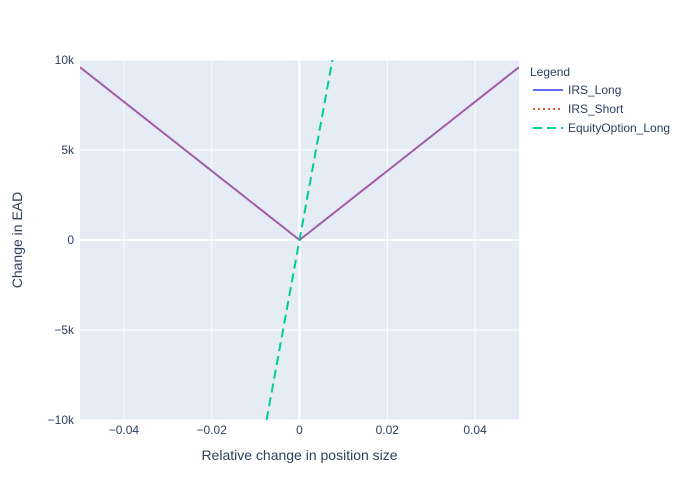 The image size is (700, 500). I want to click on x-tick-label: −0.04, so click(124, 430).